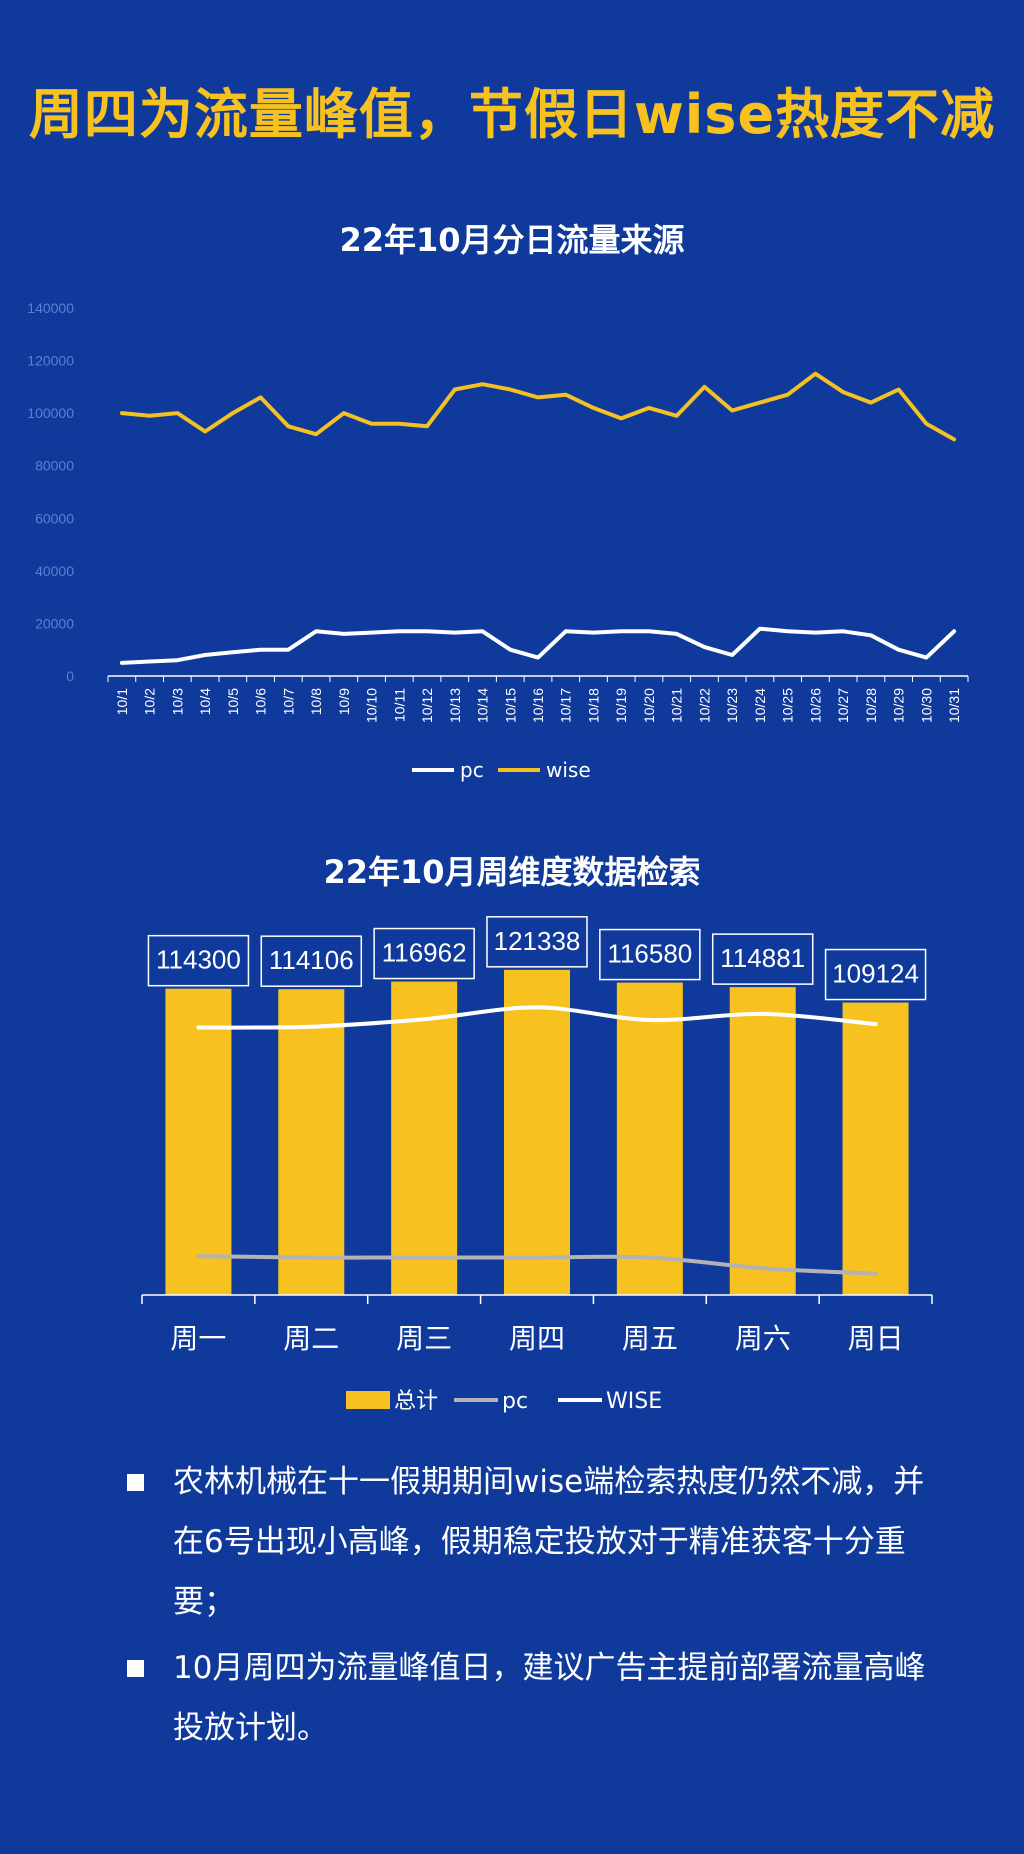 The height and width of the screenshot is (1854, 1024). Describe the element at coordinates (876, 1338) in the screenshot. I see `x-tick-label: 周日` at that location.